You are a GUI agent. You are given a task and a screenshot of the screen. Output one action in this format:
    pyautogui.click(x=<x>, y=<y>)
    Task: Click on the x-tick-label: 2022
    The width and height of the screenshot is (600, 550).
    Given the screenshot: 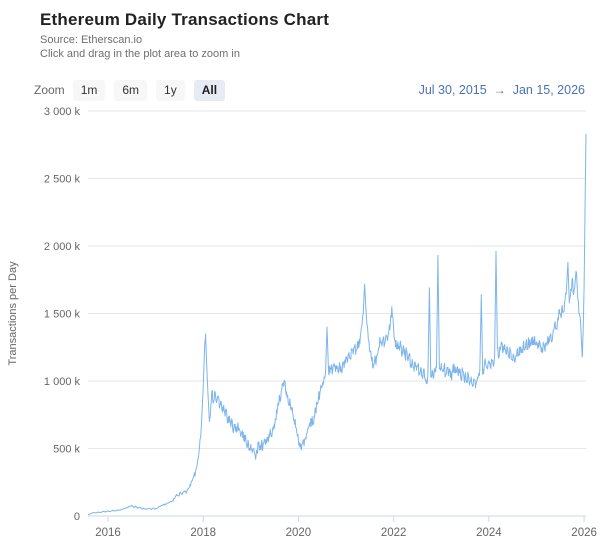 What is the action you would take?
    pyautogui.click(x=394, y=533)
    